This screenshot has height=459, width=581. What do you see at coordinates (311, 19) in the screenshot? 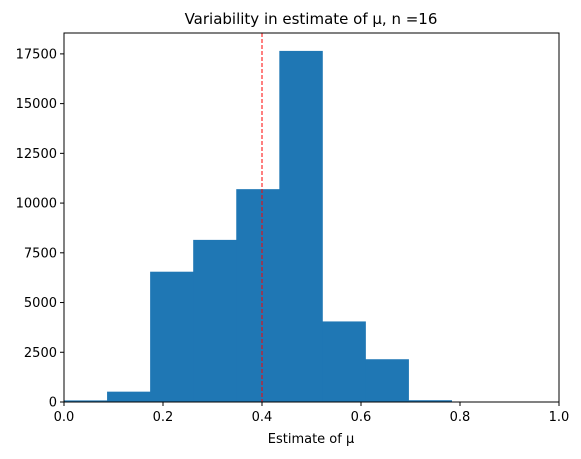
I see `chart-title: Variability in estimate of μ, n =16` at bounding box center [311, 19].